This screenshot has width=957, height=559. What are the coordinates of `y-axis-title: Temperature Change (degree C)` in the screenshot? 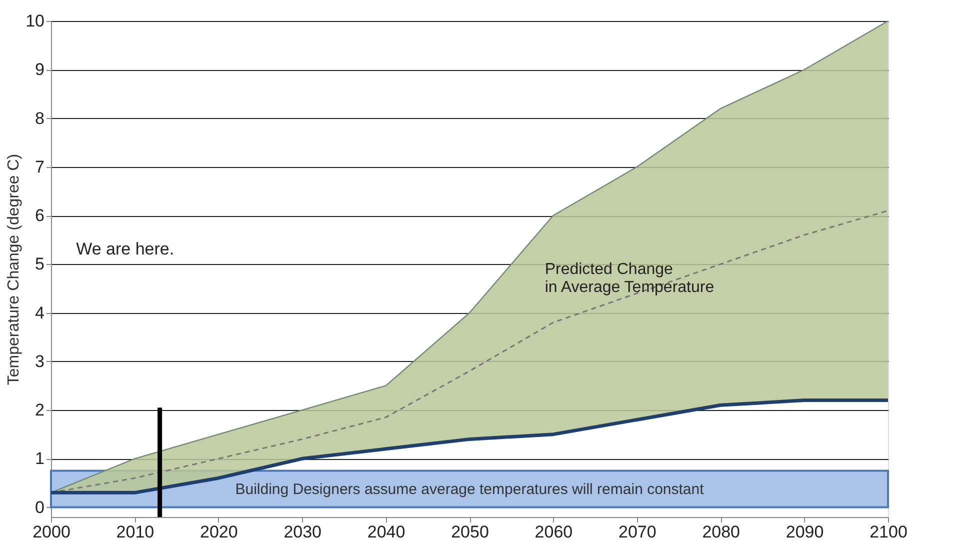 It's located at (14, 270).